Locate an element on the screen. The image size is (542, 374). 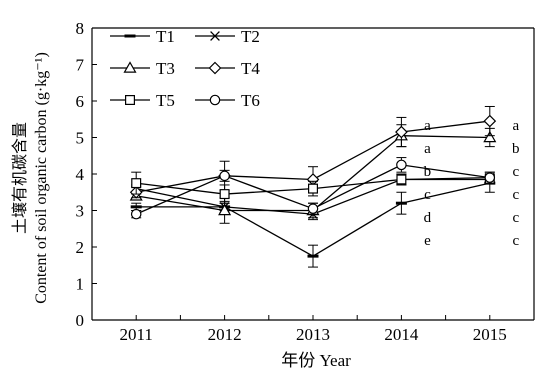
x-tick-label: 2014 is located at coordinates (401, 334).